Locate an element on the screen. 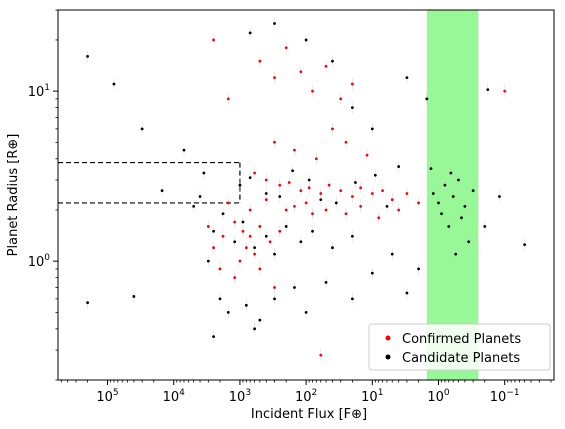  habitable-zone-band is located at coordinates (452, 195).